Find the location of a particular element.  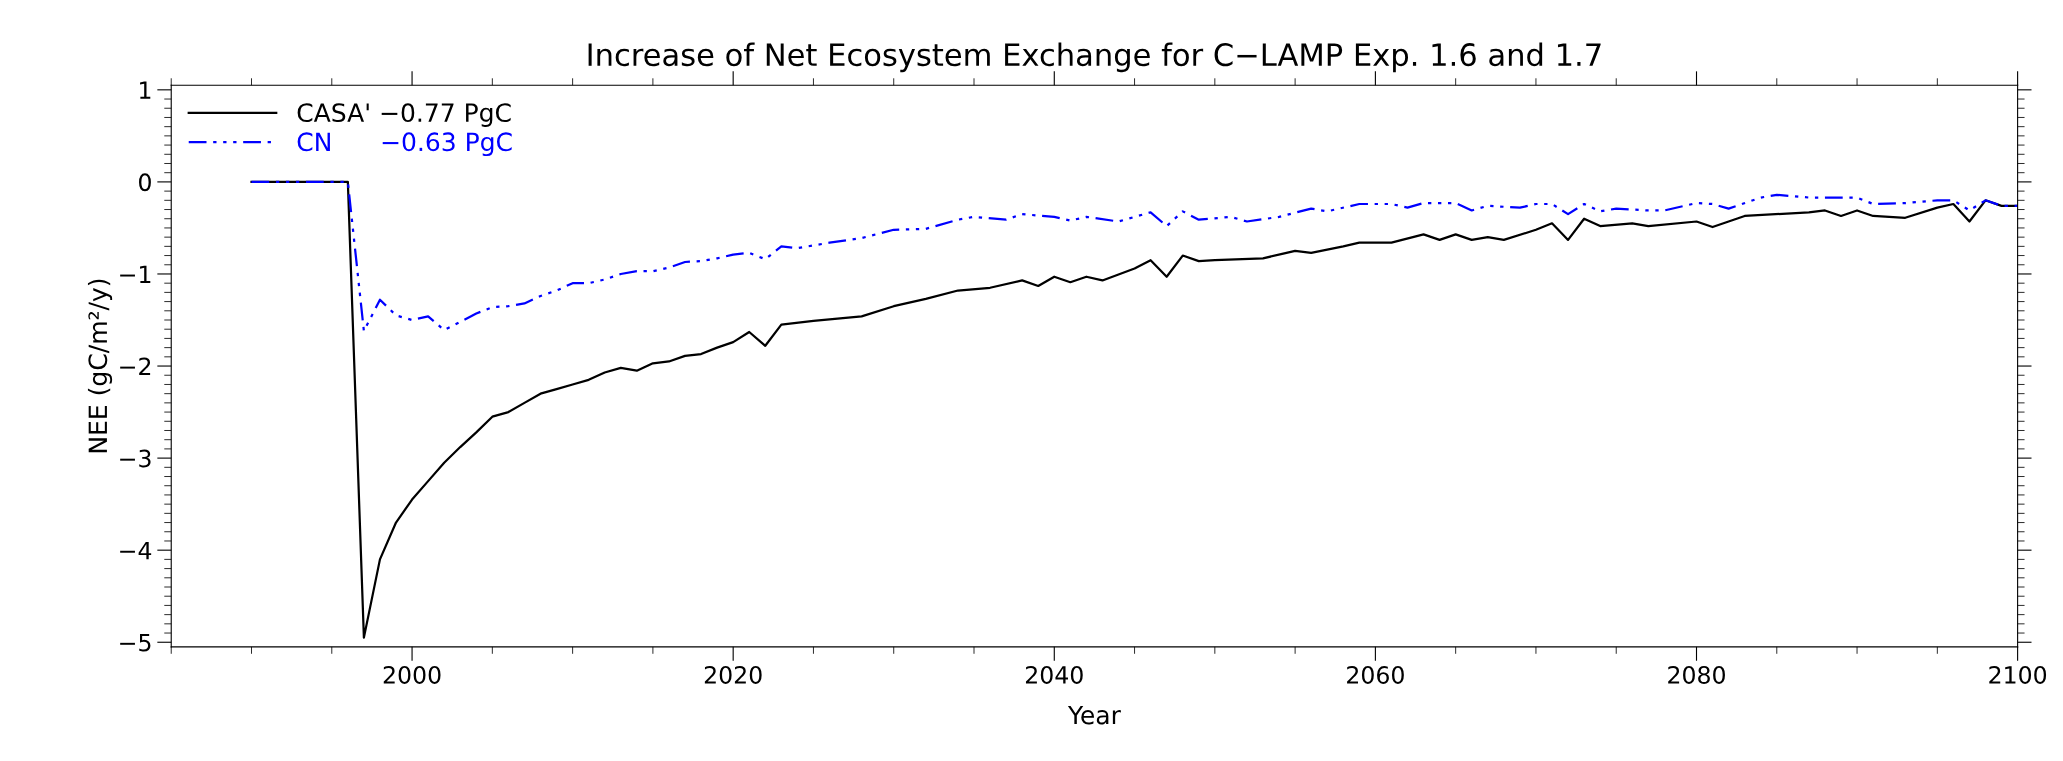

y-tick-label: −1 is located at coordinates (135, 274).